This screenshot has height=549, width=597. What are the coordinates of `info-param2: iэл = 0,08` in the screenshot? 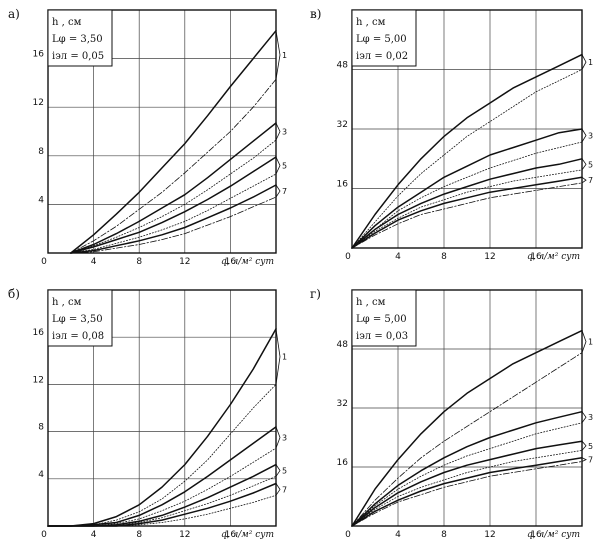 It's located at (78, 336).